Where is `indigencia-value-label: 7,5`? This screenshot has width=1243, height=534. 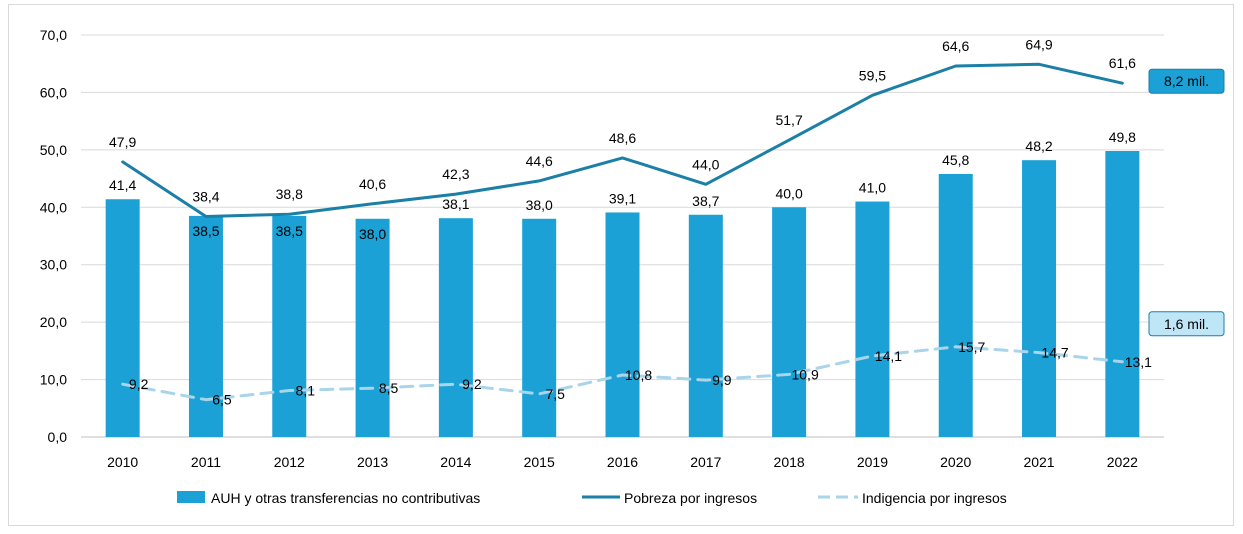
indigencia-value-label: 7,5 is located at coordinates (555, 394).